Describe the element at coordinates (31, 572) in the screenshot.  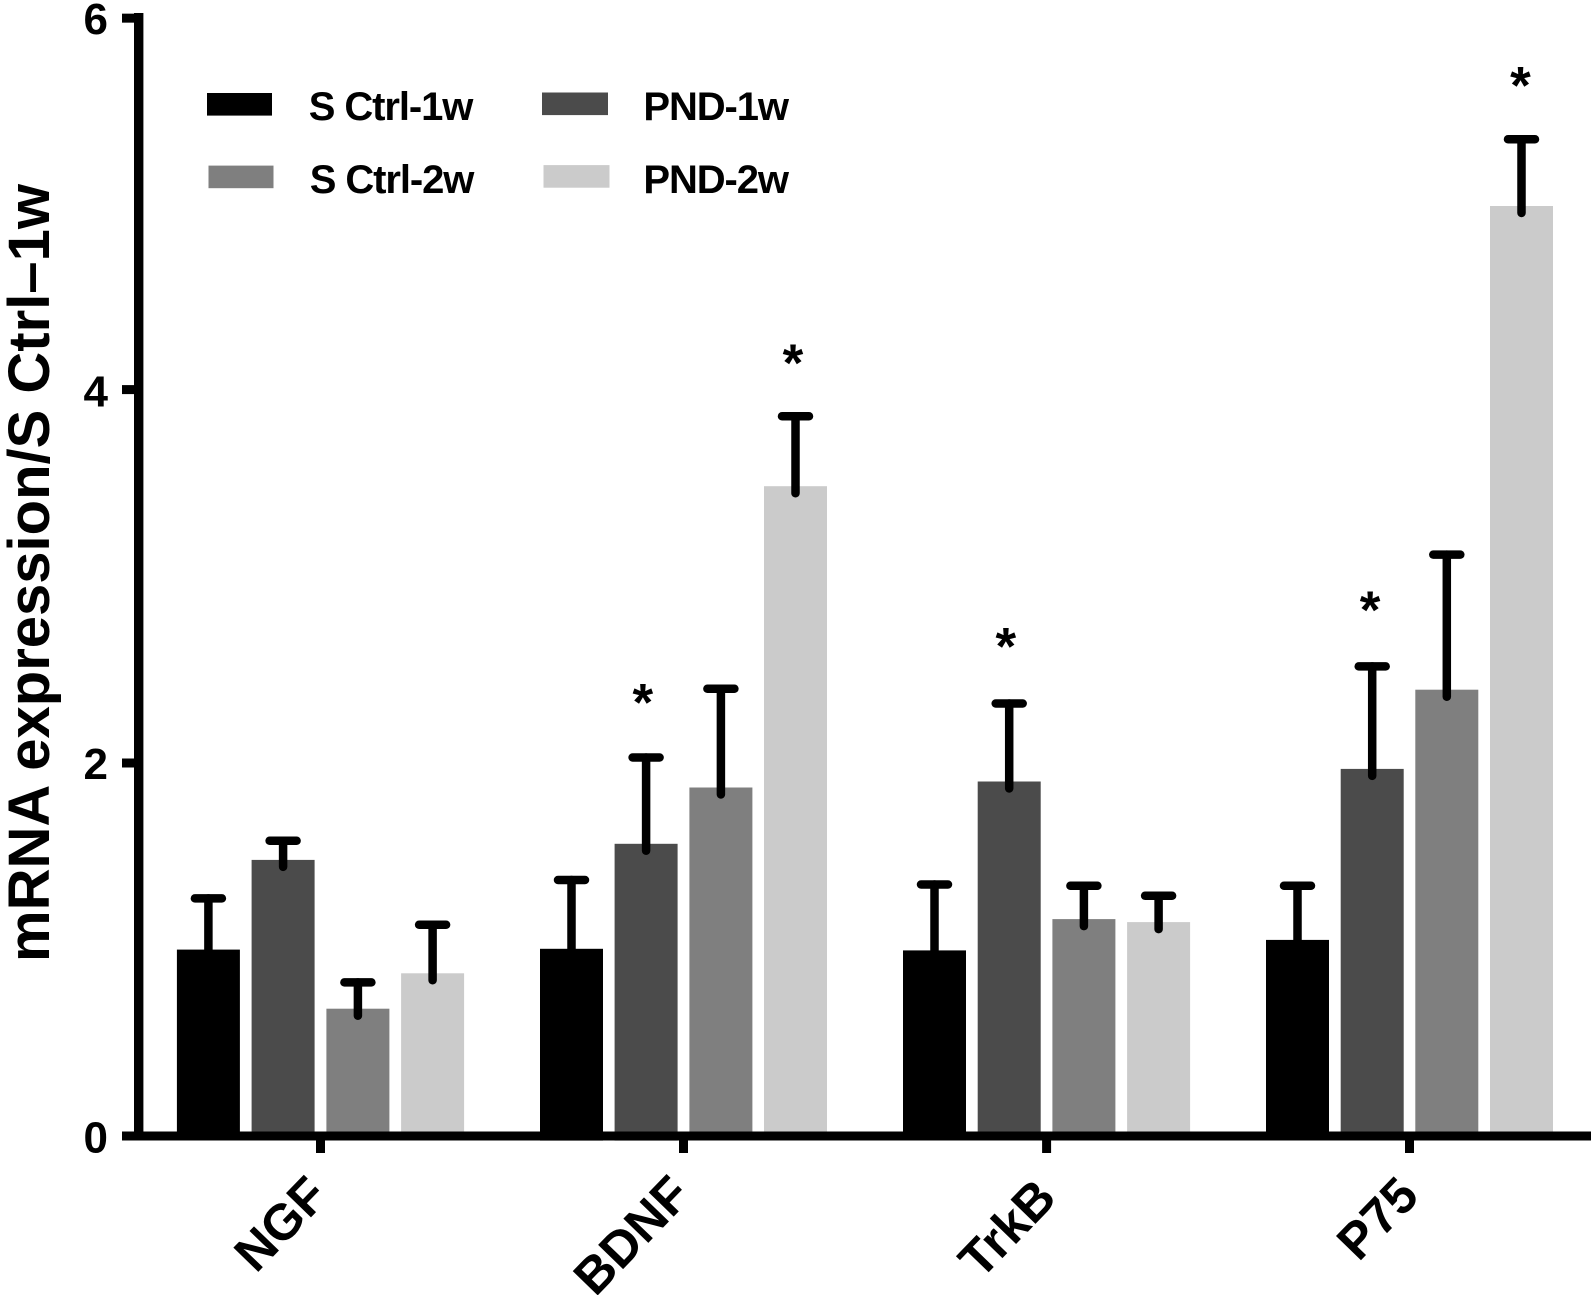
I see `svg-text: mRNA expression/S Ctrl–1w` at that location.